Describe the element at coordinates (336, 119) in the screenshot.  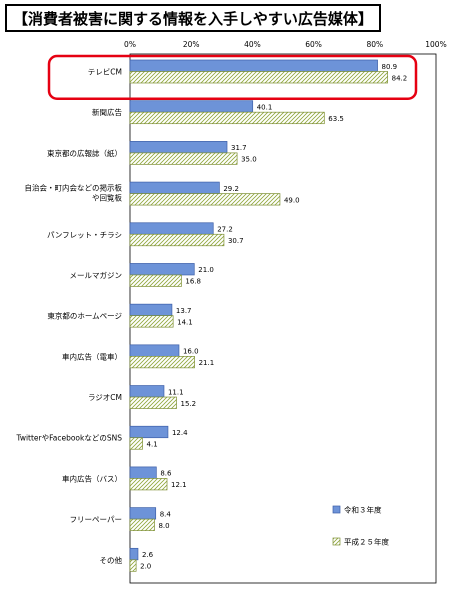
I see `data-label: 63.5` at that location.